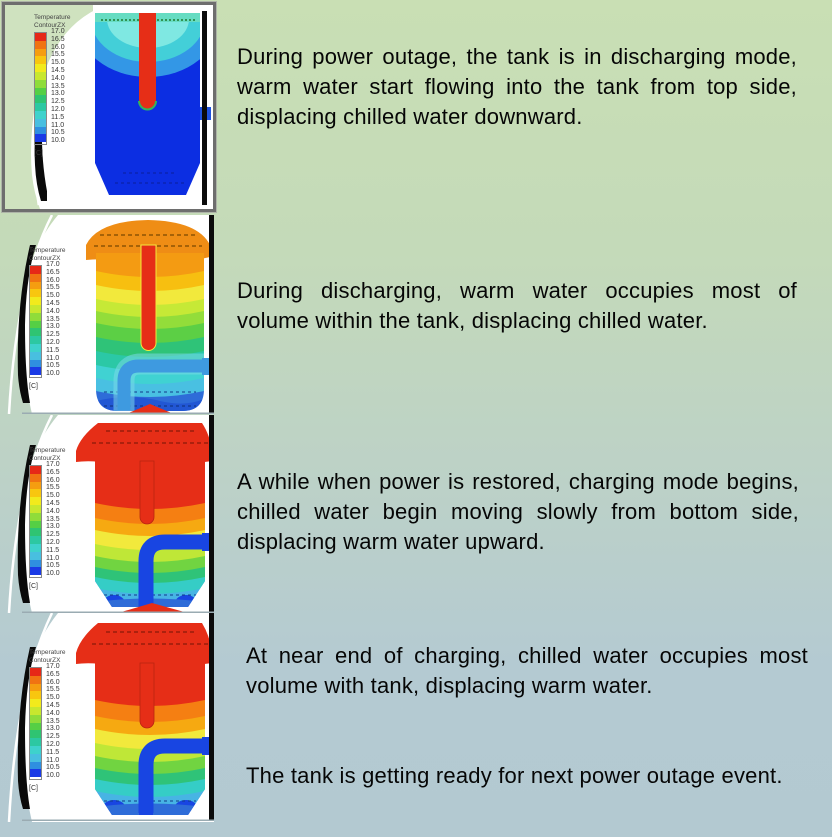 Image resolution: width=832 pixels, height=837 pixels. What do you see at coordinates (38, 153) in the screenshot?
I see `legend-unit: [C]` at bounding box center [38, 153].